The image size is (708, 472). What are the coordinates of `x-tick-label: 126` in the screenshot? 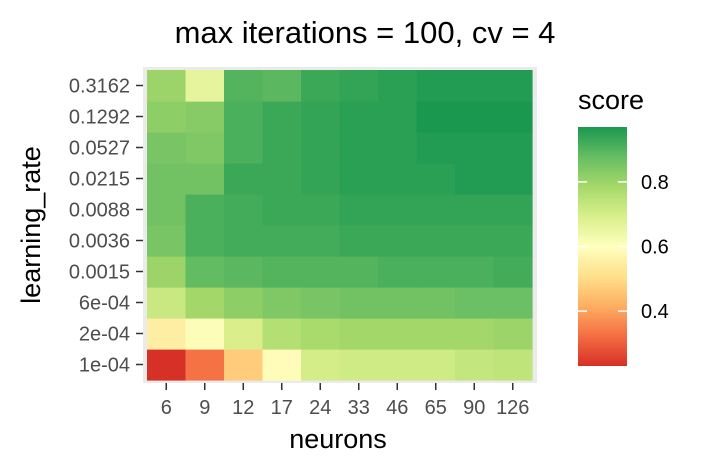 It's located at (512, 408).